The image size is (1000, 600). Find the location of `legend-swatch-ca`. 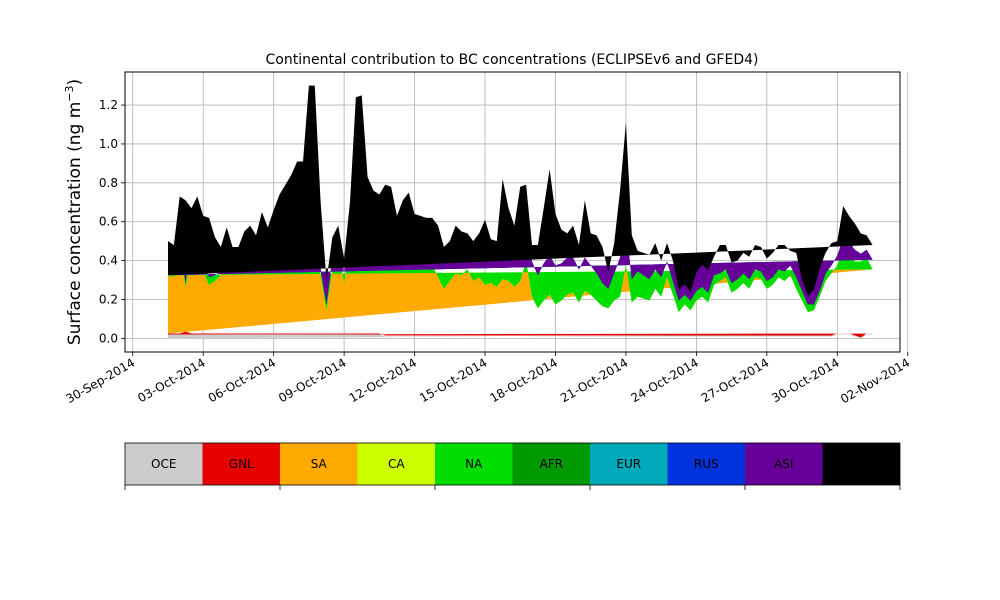

legend-swatch-ca is located at coordinates (396, 464).